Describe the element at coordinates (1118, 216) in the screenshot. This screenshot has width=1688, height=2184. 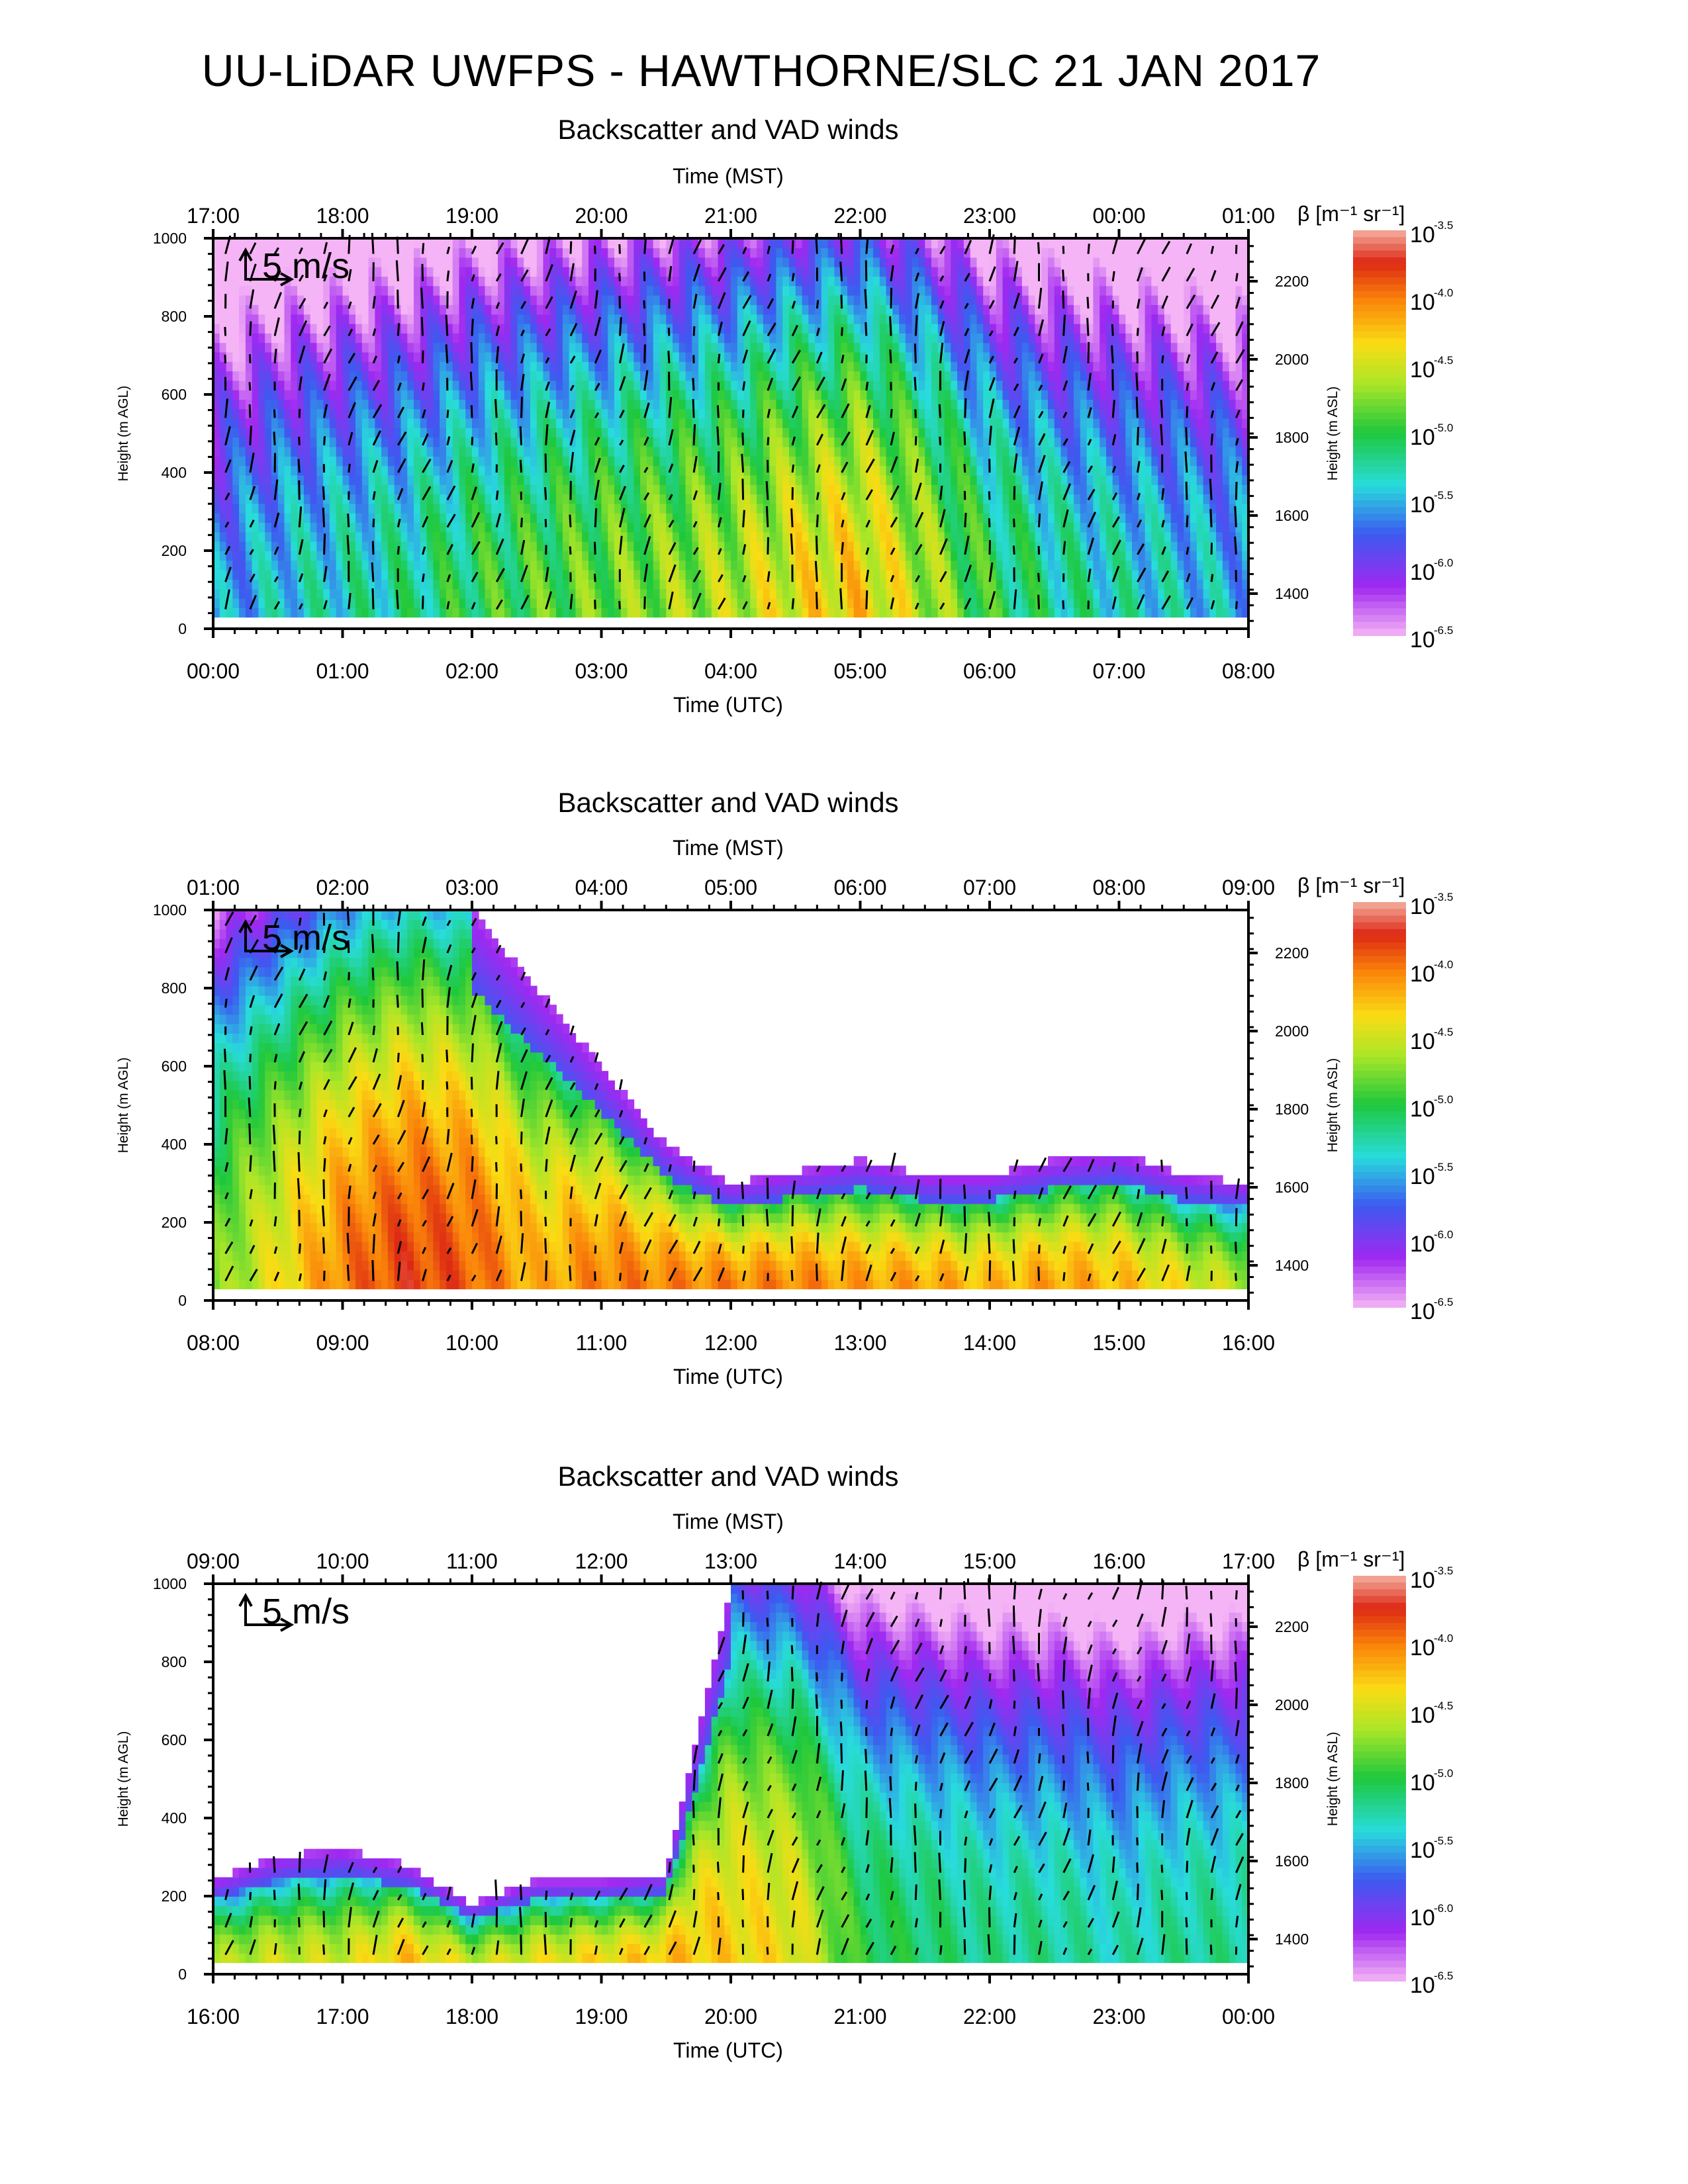
I see `x-tick-label-mst: 00:00` at that location.